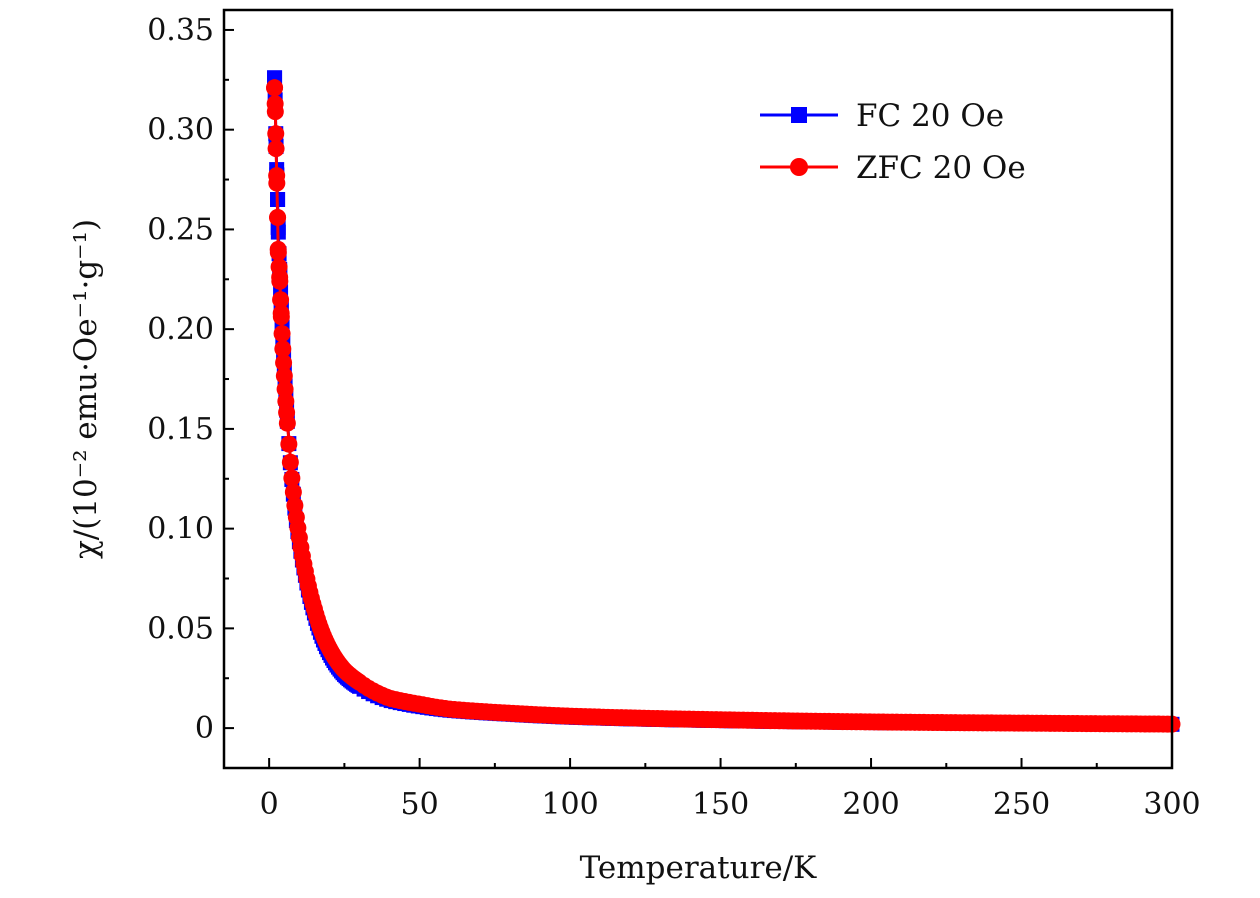 Image resolution: width=1260 pixels, height=898 pixels. I want to click on y-tick-label: 0.15, so click(180, 429).